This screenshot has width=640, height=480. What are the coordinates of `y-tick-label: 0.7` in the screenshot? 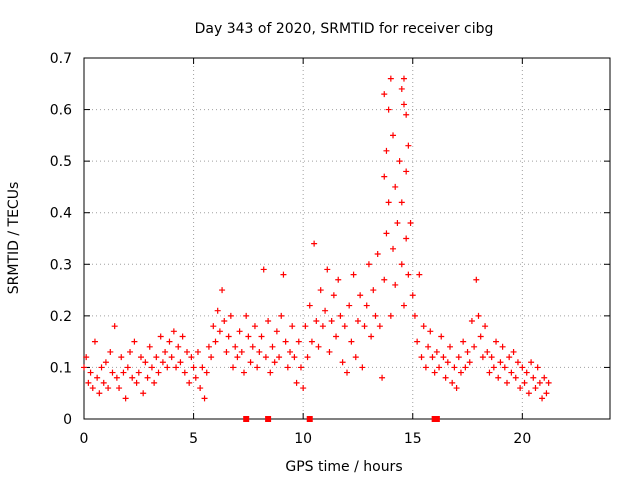 It's located at (61, 59).